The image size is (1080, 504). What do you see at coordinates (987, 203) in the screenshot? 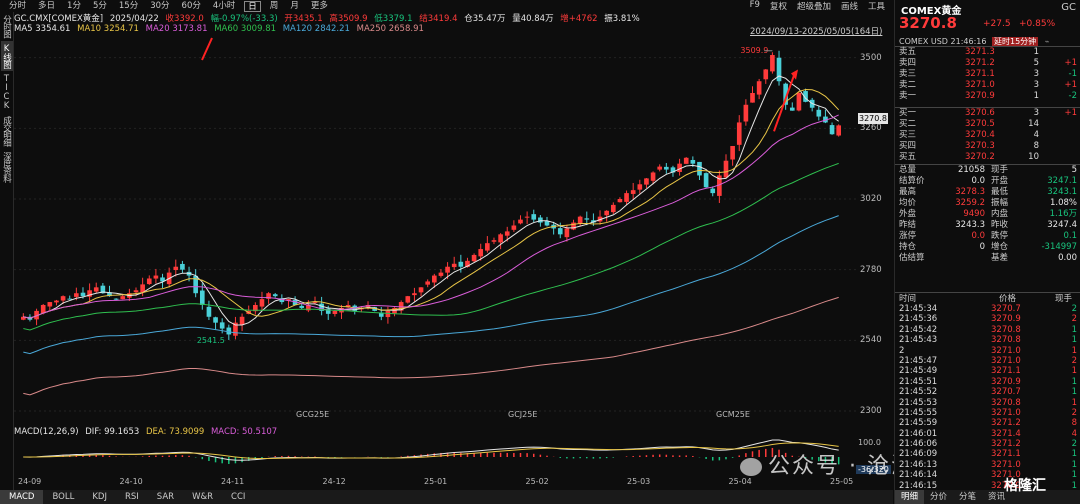
I see `stats-row: 均价 3259.2 振幅 1.08%` at bounding box center [987, 203].